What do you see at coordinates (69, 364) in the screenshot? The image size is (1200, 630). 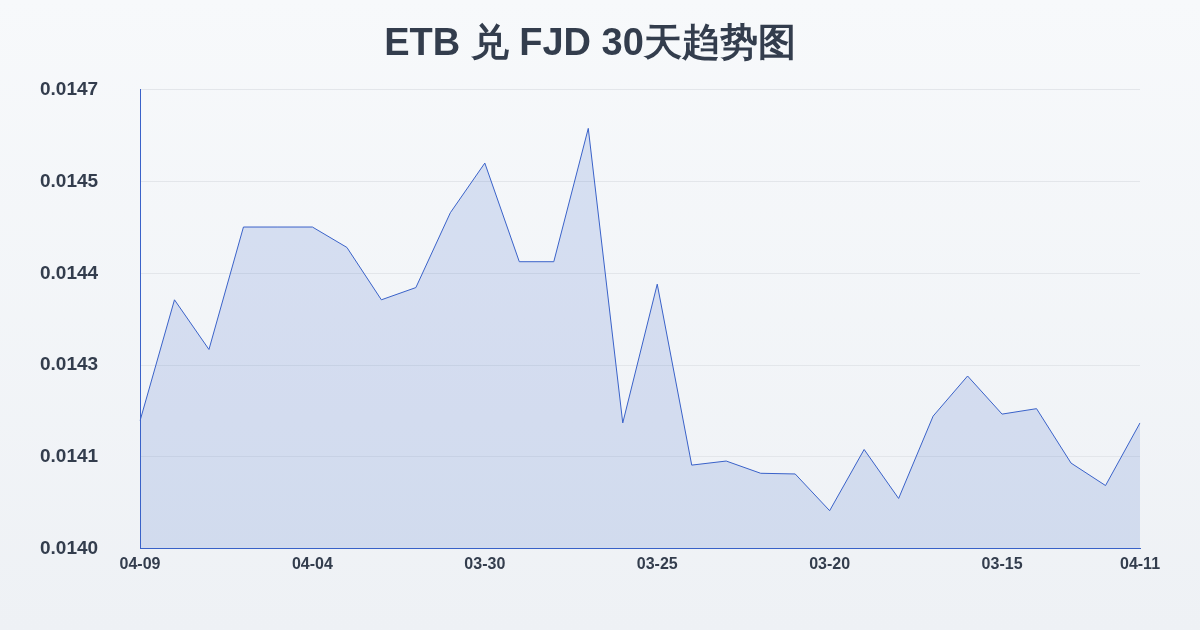 I see `y-tick-label: 0.0143` at bounding box center [69, 364].